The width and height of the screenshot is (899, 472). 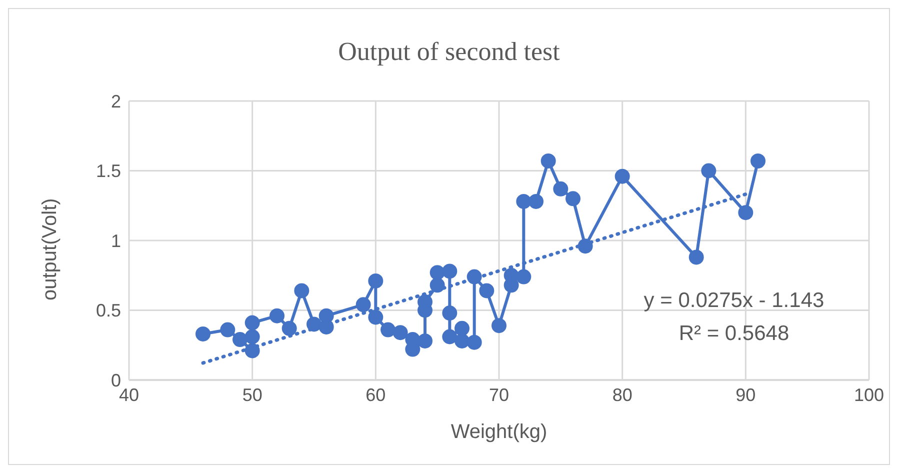 What do you see at coordinates (499, 394) in the screenshot?
I see `x-tick-label: 70` at bounding box center [499, 394].